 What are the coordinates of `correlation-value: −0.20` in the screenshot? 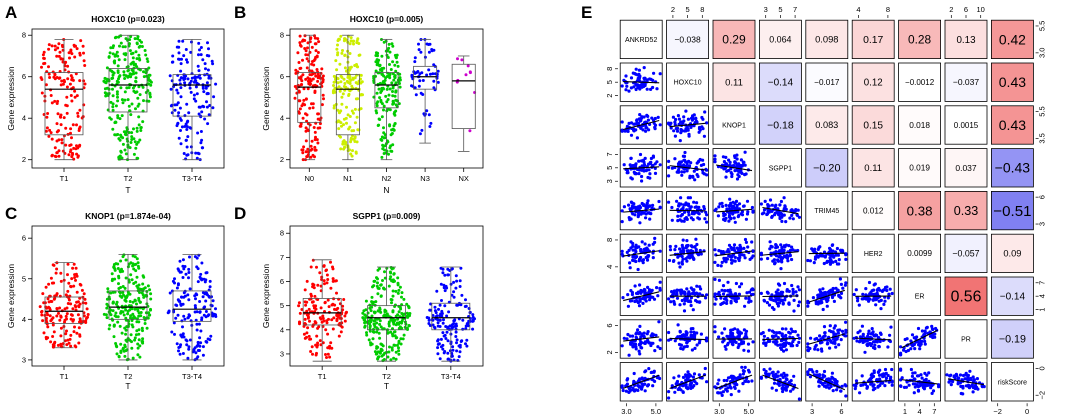 It's located at (826, 169).